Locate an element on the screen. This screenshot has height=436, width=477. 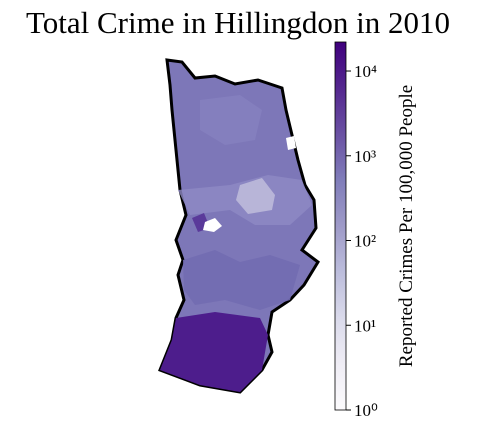
colorbar-tick-label: 10¹ is located at coordinates (365, 325).